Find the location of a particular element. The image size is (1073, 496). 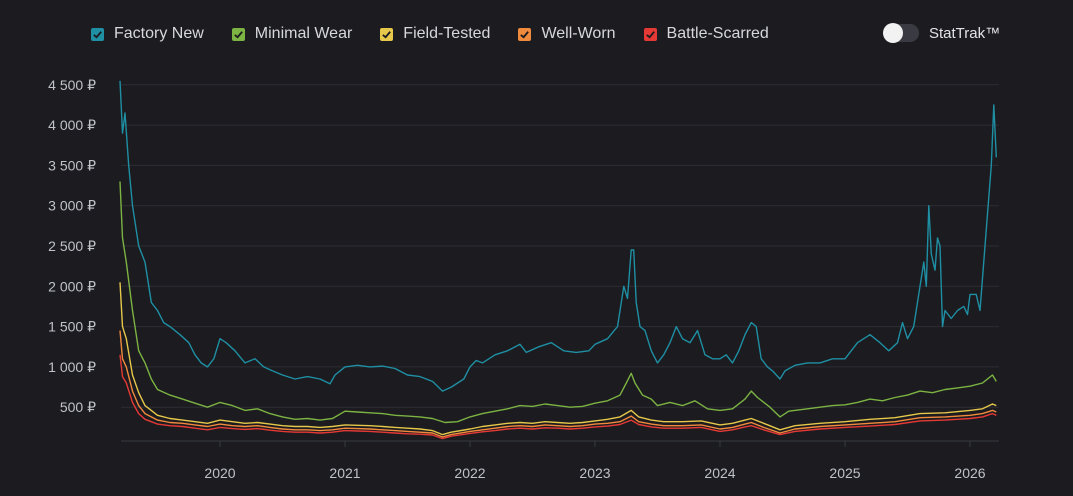

x-tick-label: 2021 is located at coordinates (344, 473).